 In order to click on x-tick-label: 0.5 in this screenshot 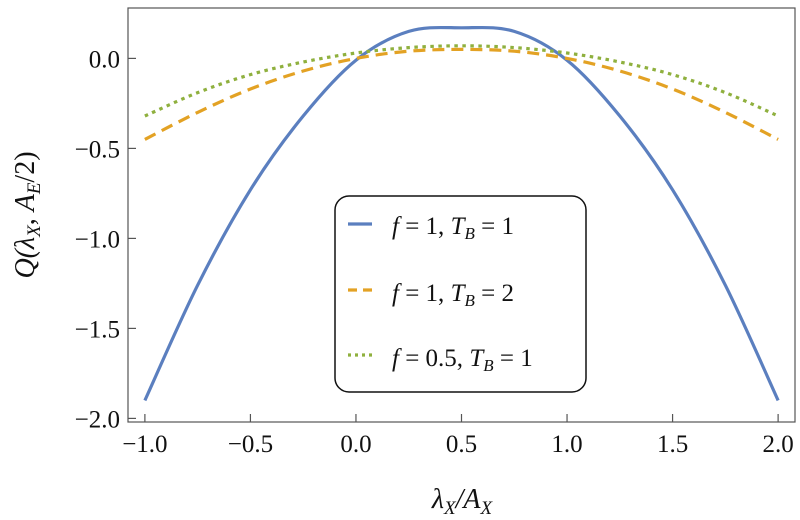, I will do `click(461, 444)`.